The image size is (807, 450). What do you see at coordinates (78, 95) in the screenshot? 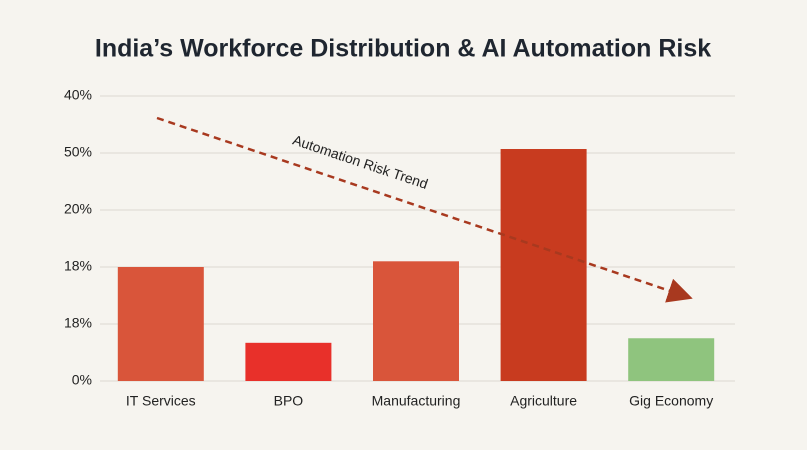
I see `y-tick-label: 40%` at bounding box center [78, 95].